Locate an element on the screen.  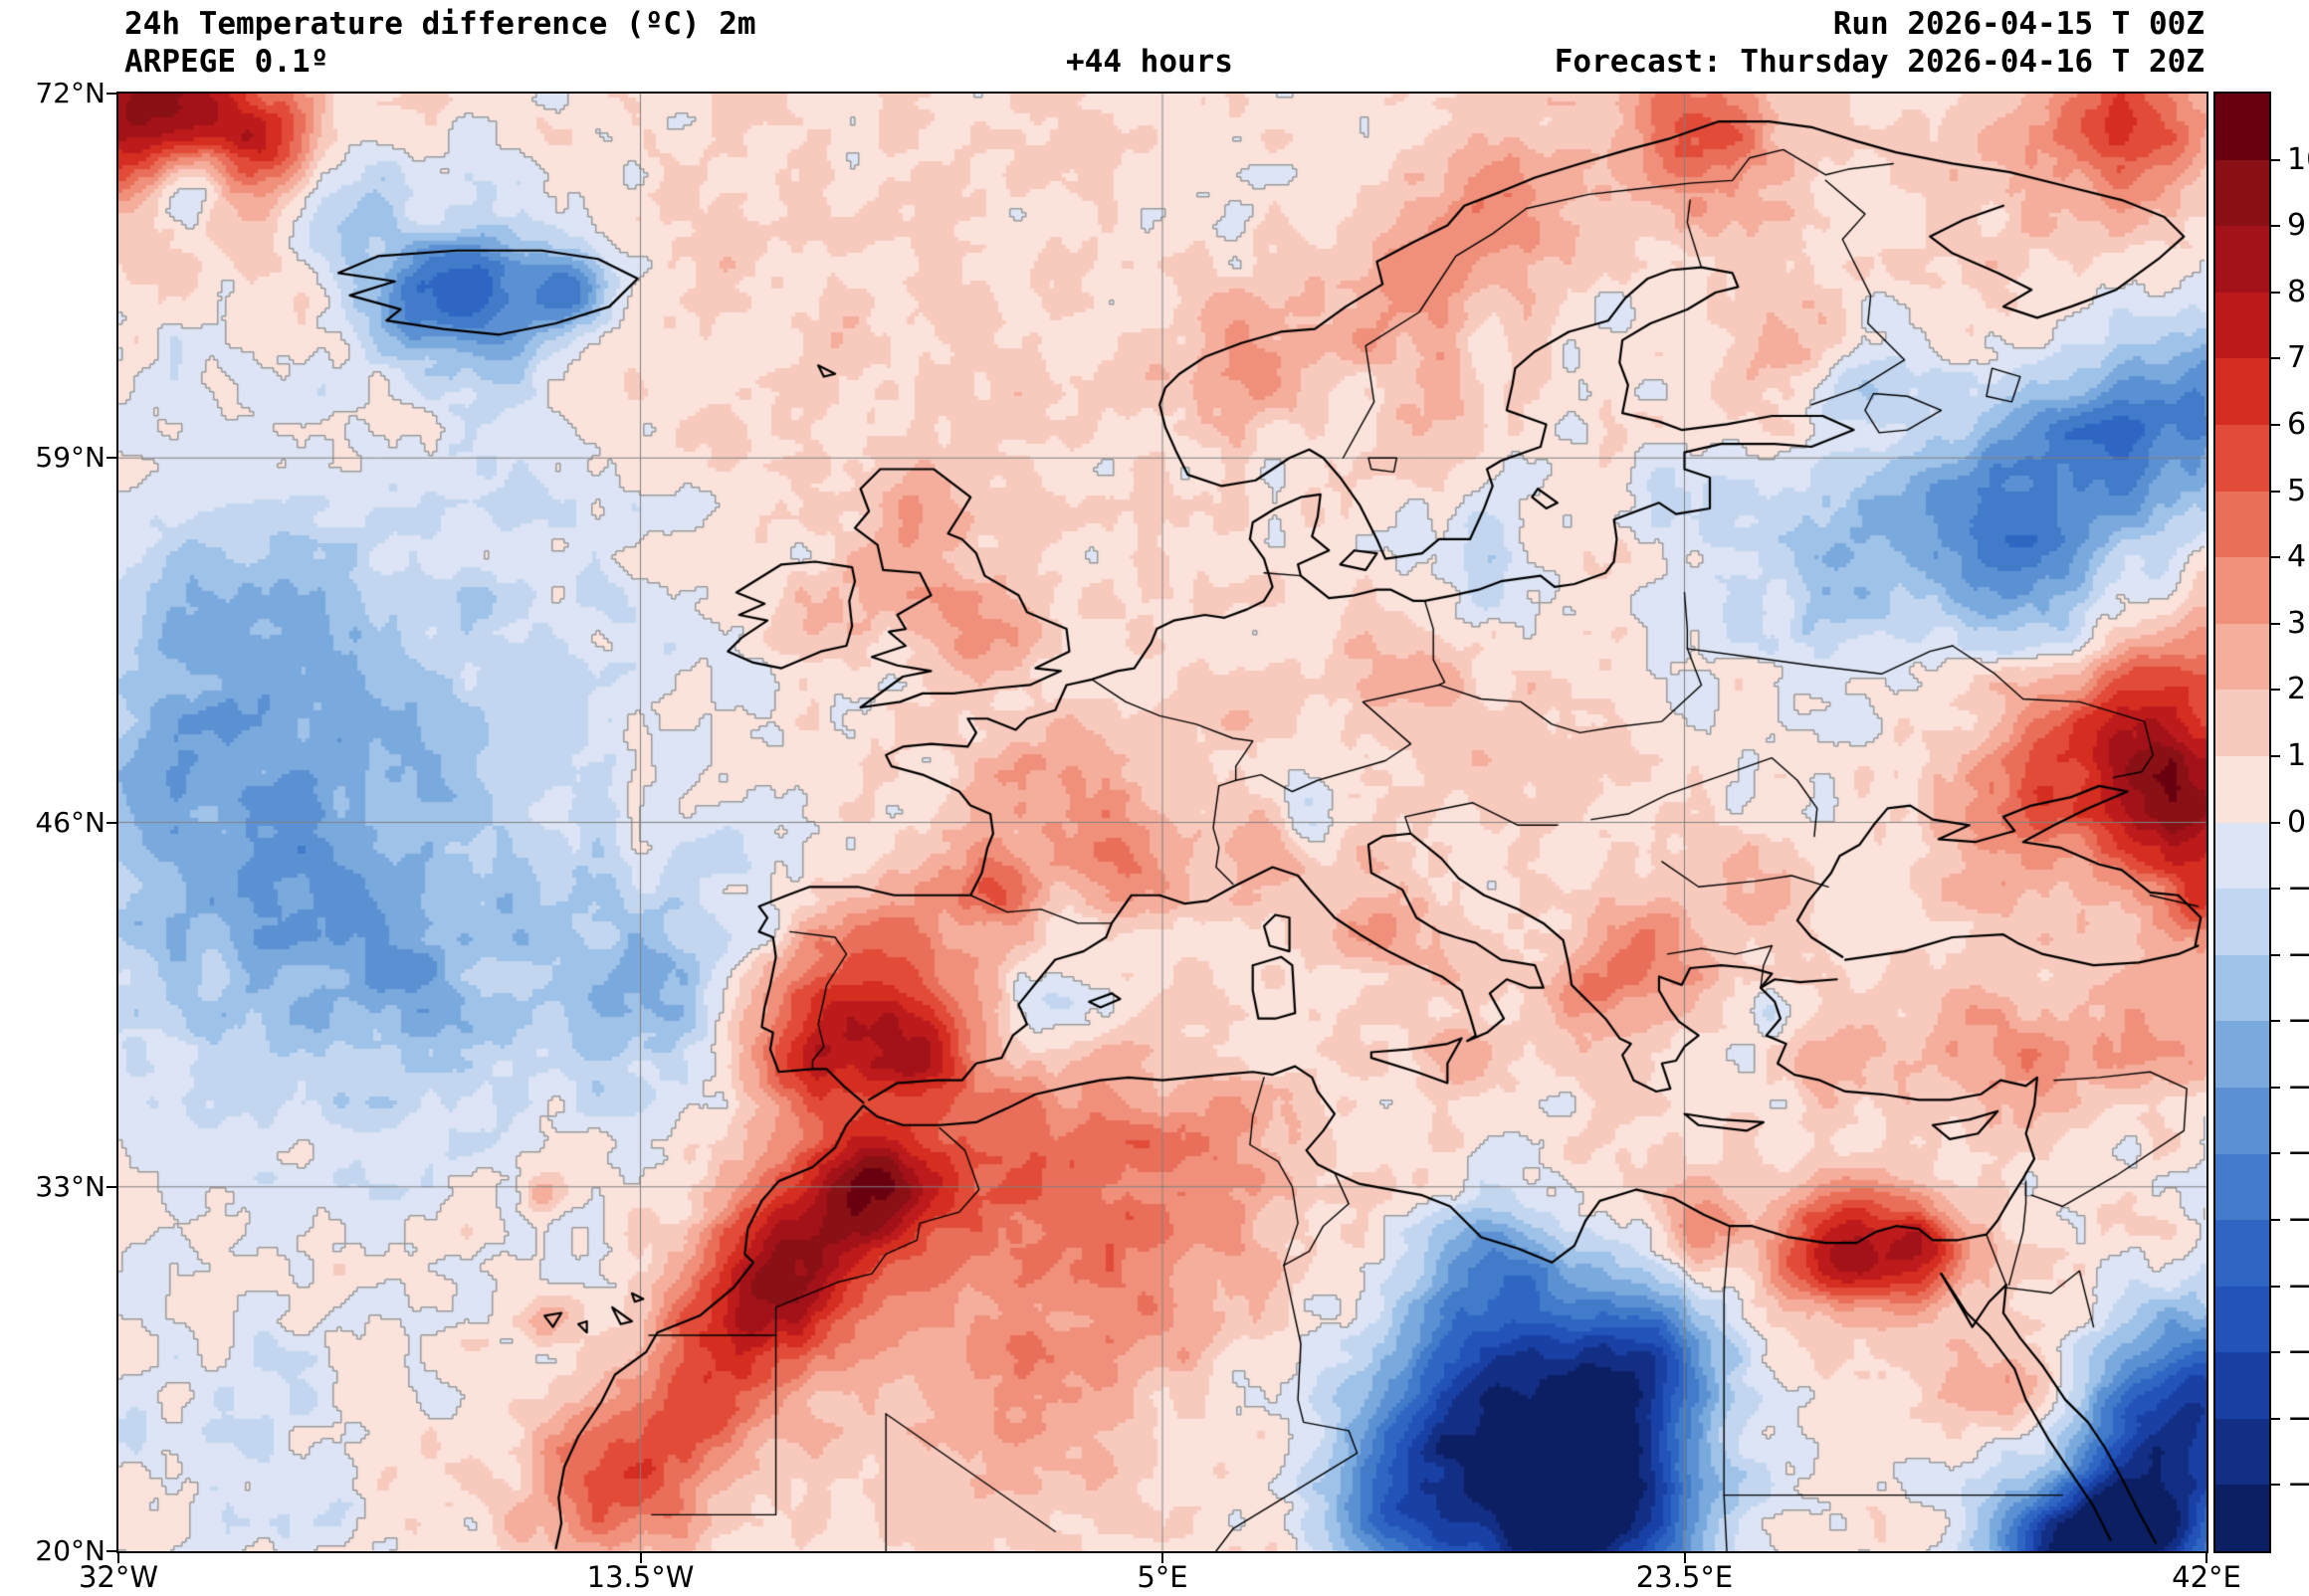
lat-tick-label: 20°N is located at coordinates (70, 1550).